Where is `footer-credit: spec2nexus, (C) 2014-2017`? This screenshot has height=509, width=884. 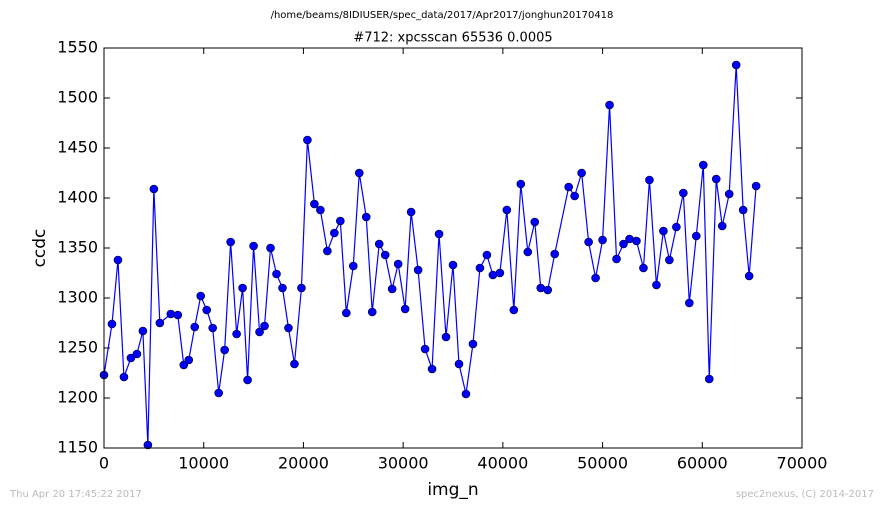
footer-credit: spec2nexus, (C) 2014-2017 is located at coordinates (805, 494).